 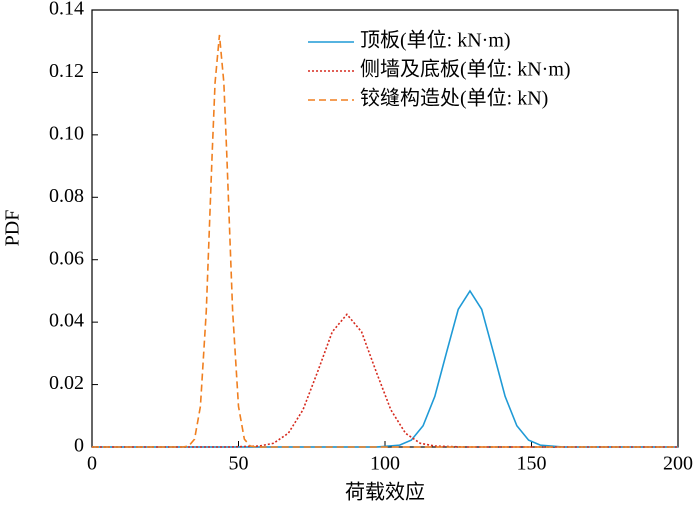 What do you see at coordinates (79, 446) in the screenshot?
I see `y-tick-label: 0` at bounding box center [79, 446].